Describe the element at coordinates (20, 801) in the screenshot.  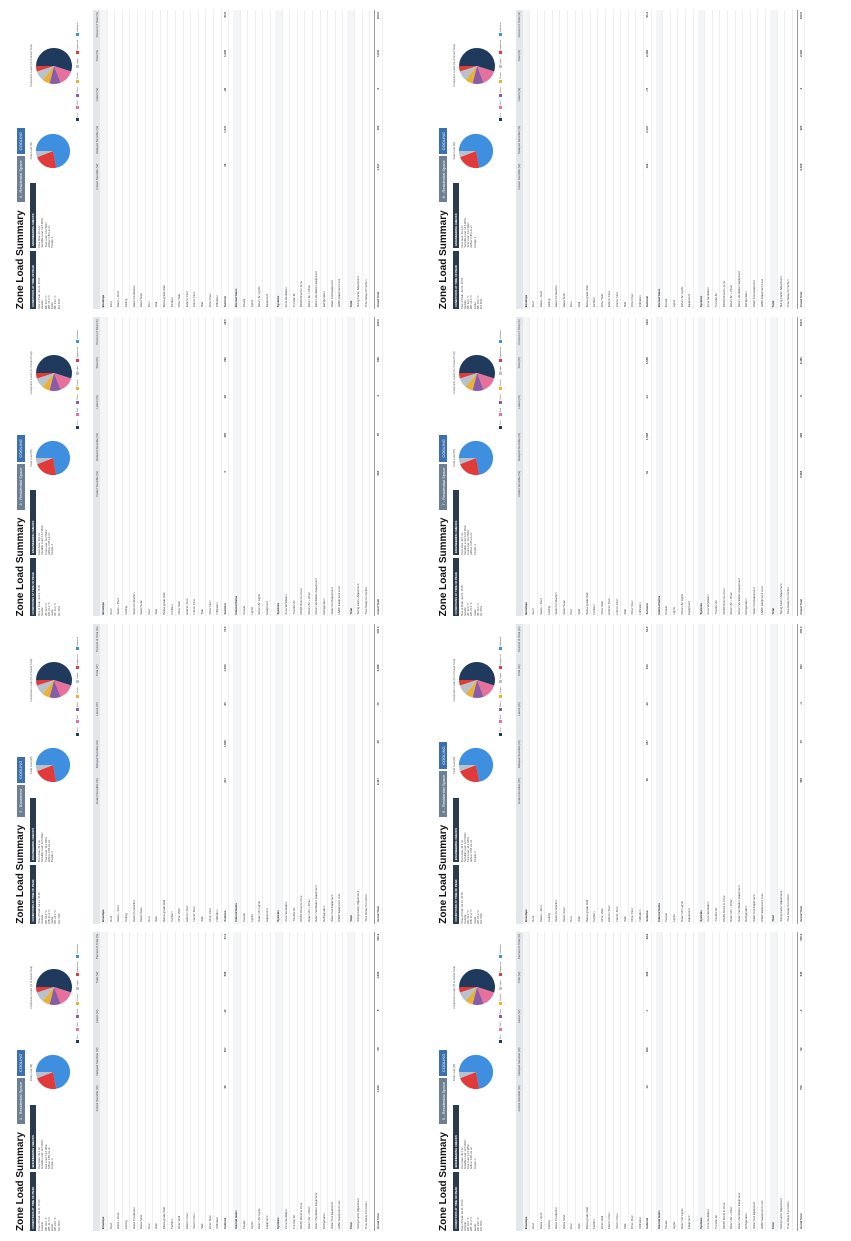
I see `space-tag: 2 - Basement` at that location.